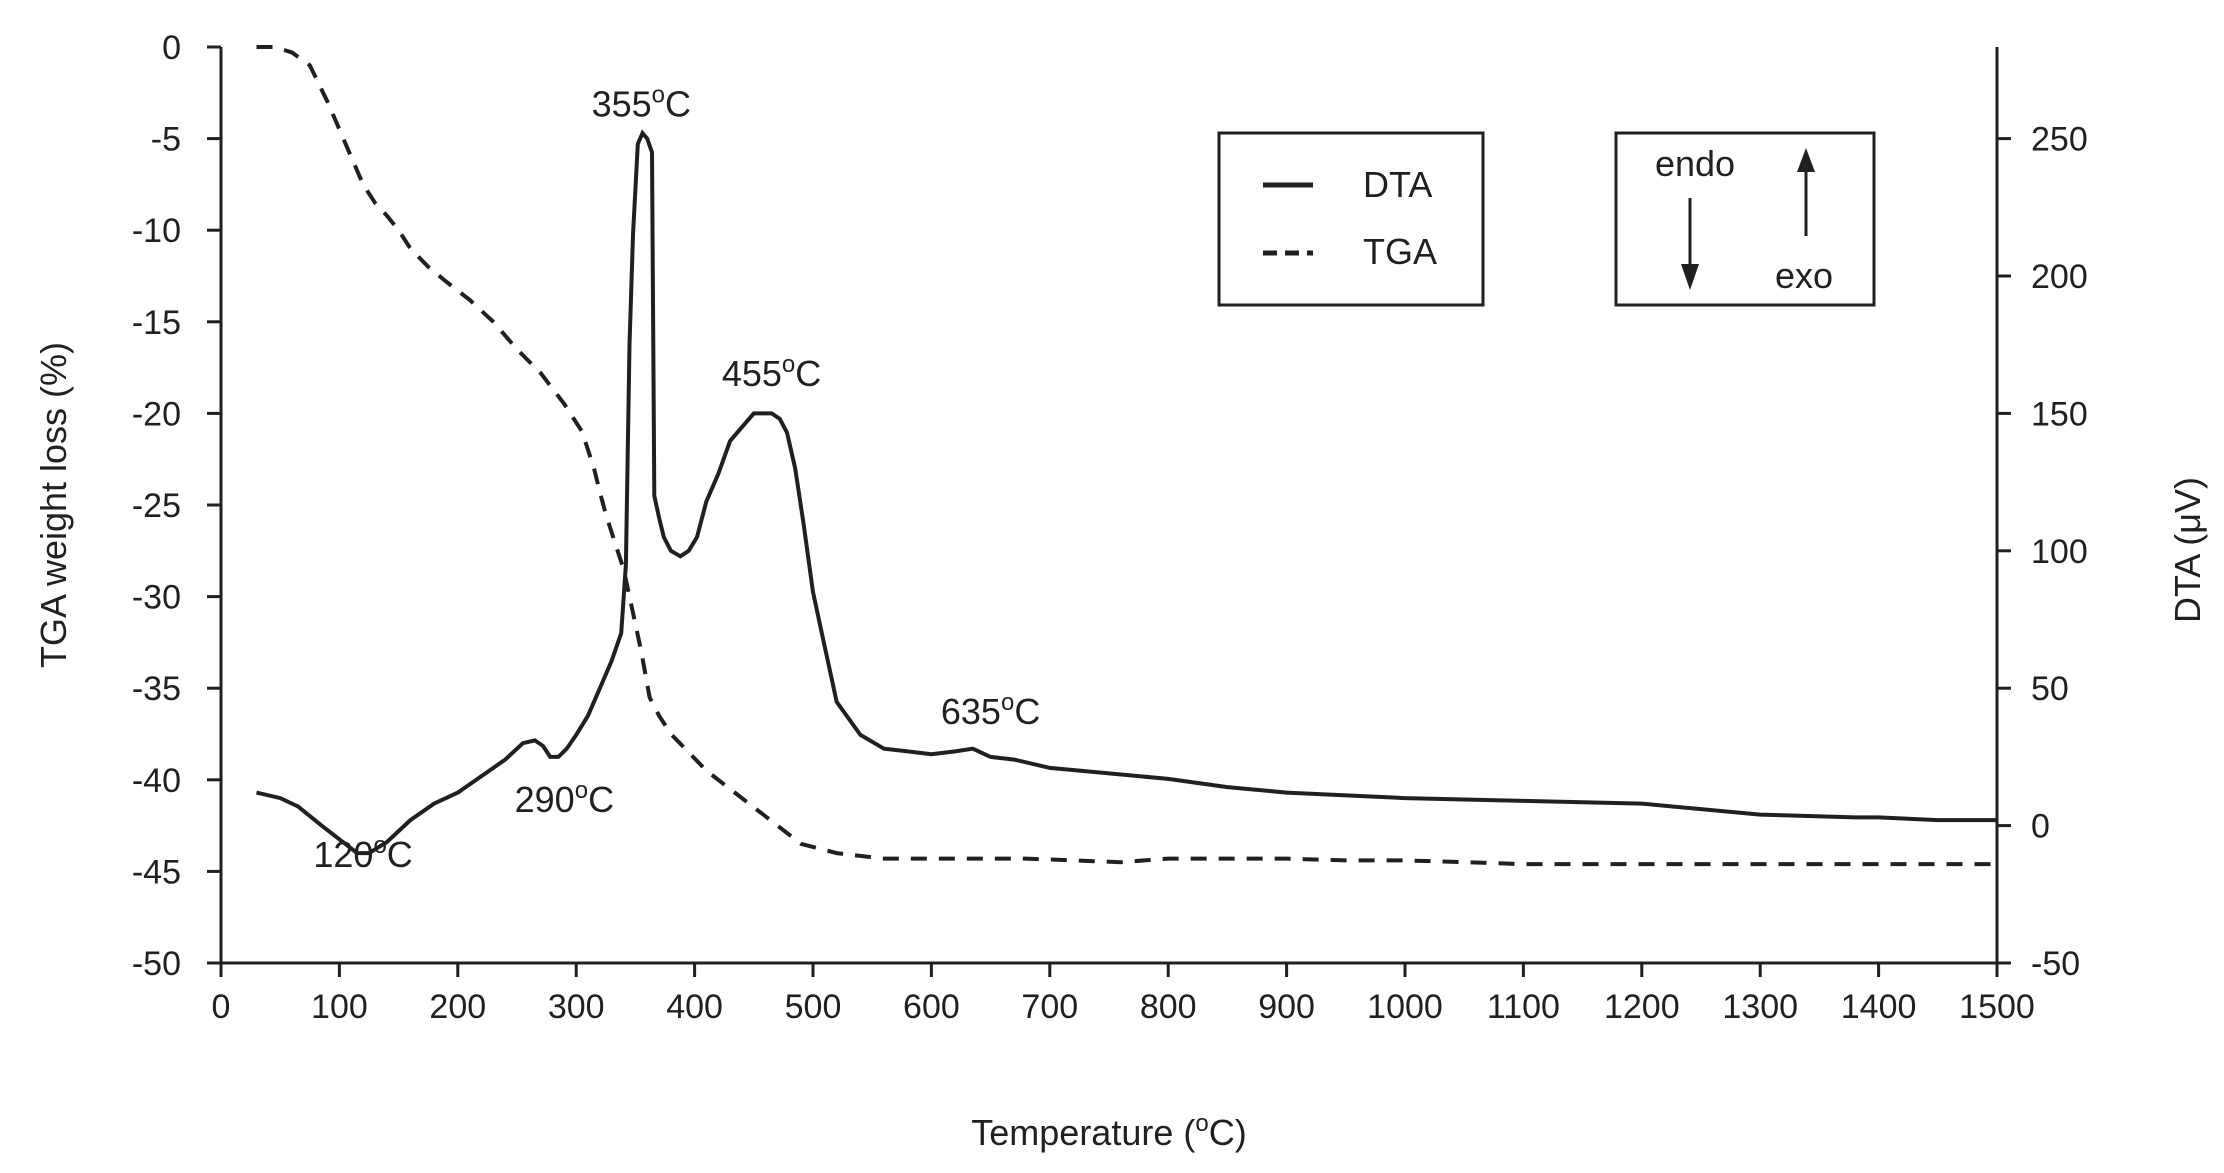 The width and height of the screenshot is (2224, 1173). I want to click on legend-box, so click(1351, 219).